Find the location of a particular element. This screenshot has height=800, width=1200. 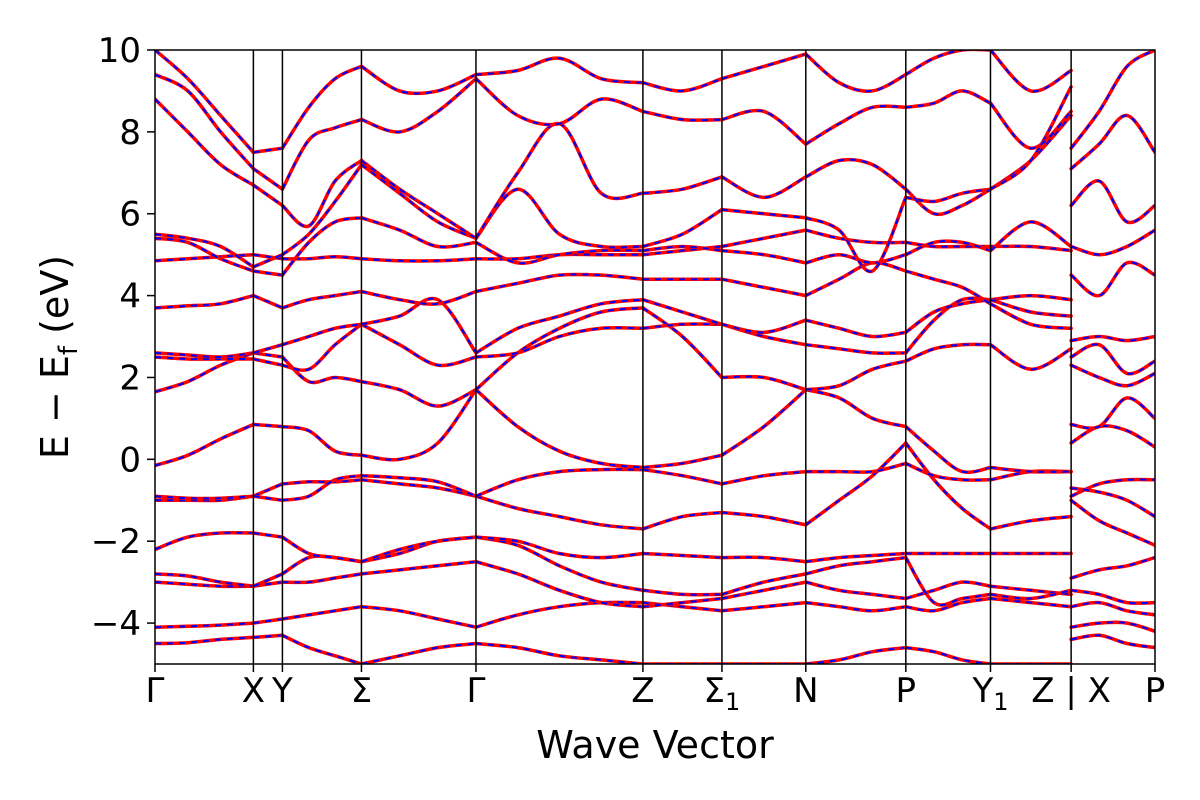

band-line-seg3-b17 is located at coordinates (418, 80).